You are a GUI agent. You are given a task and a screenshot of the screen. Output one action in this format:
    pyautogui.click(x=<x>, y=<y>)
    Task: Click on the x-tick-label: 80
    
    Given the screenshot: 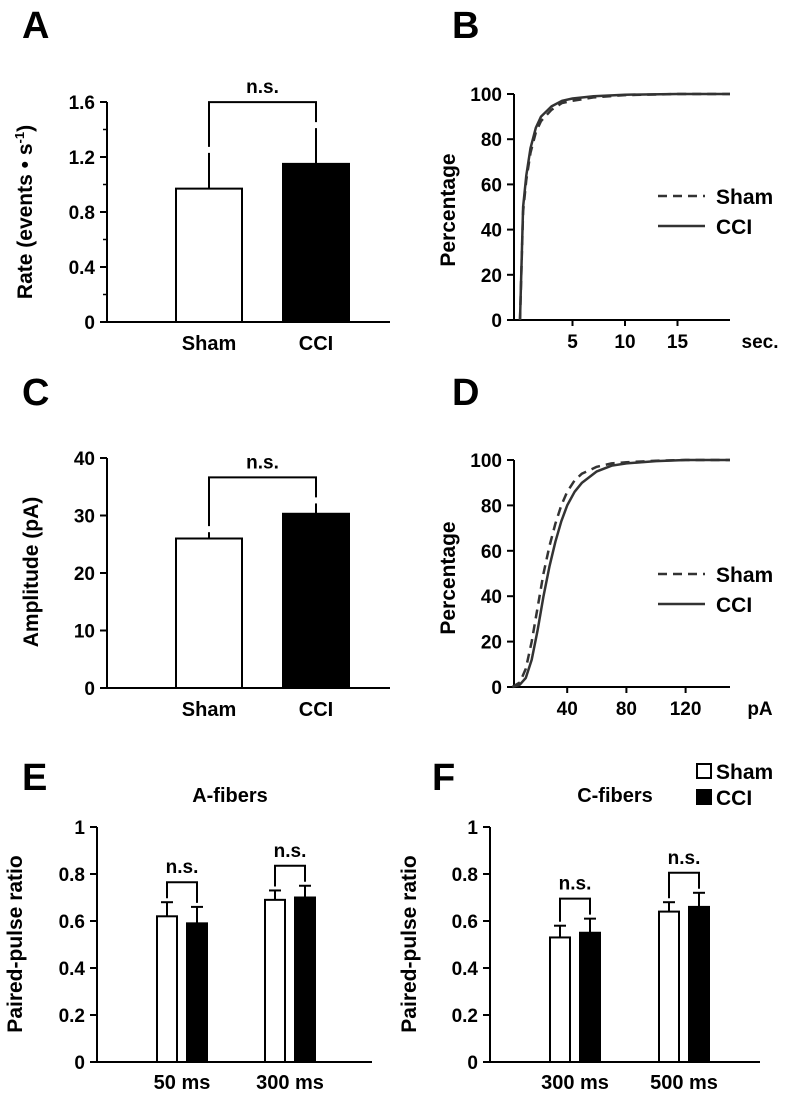 What is the action you would take?
    pyautogui.click(x=626, y=709)
    